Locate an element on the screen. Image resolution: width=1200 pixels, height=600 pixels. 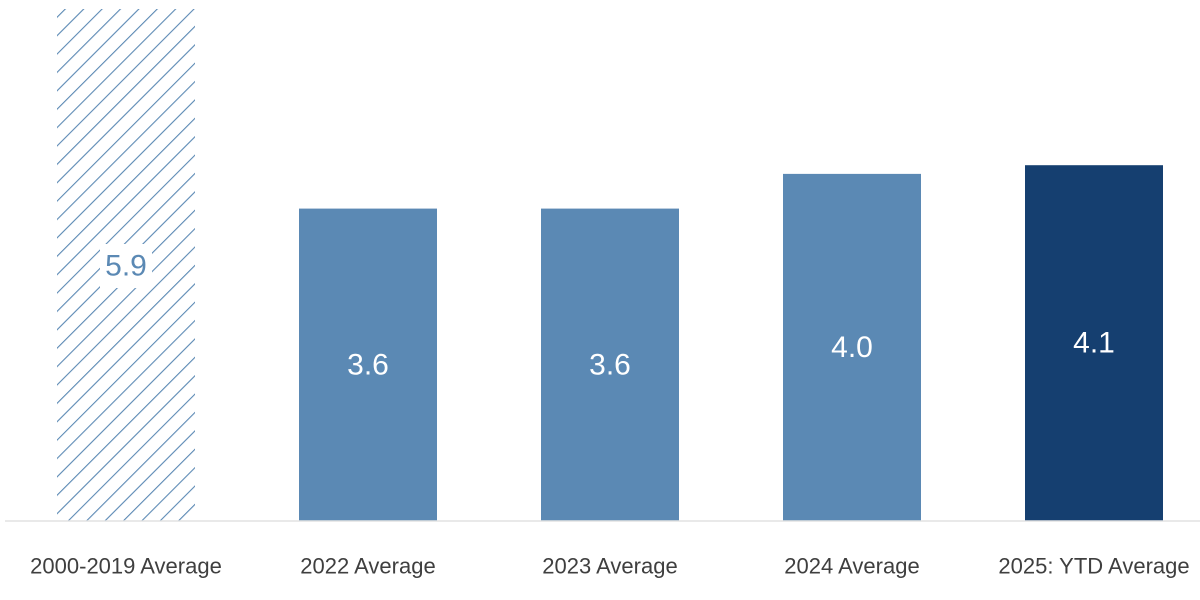
value-label-4: 4.1 is located at coordinates (1094, 343).